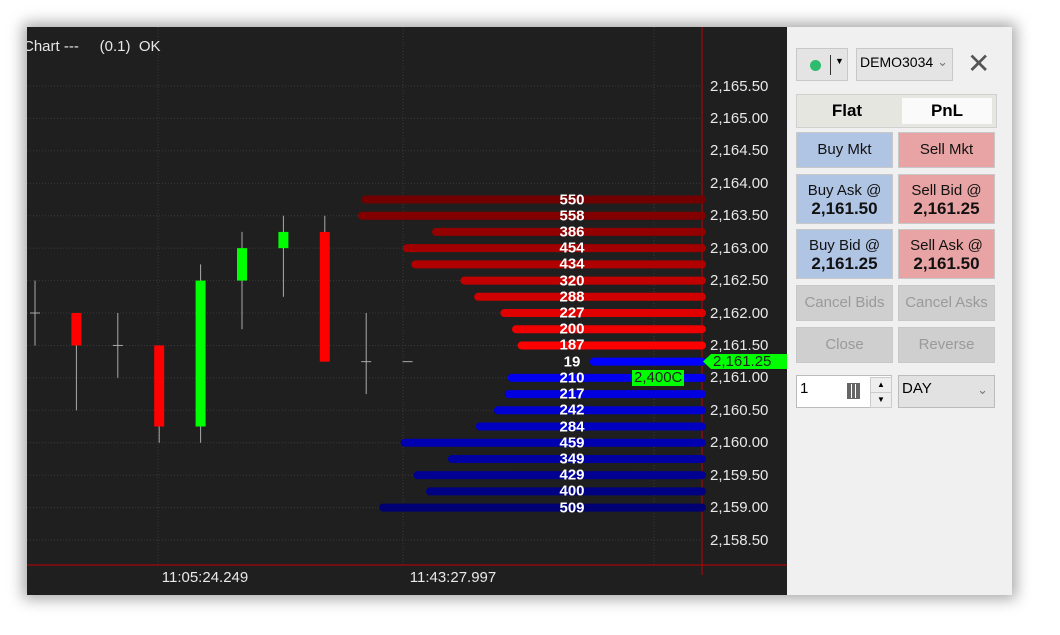  Describe the element at coordinates (658, 377) in the screenshot. I see `last-volume-badge: 2,400C` at that location.